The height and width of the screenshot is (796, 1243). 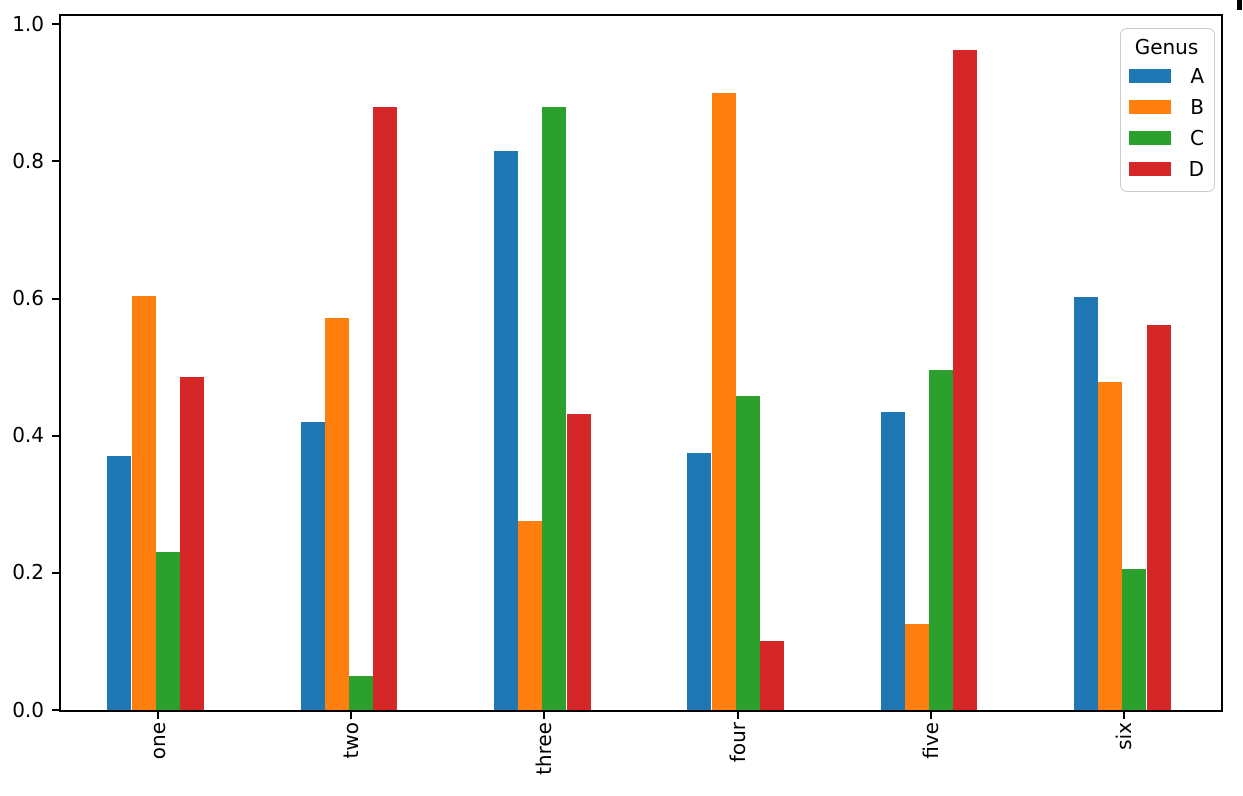 What do you see at coordinates (747, 552) in the screenshot?
I see `bar-C-four` at bounding box center [747, 552].